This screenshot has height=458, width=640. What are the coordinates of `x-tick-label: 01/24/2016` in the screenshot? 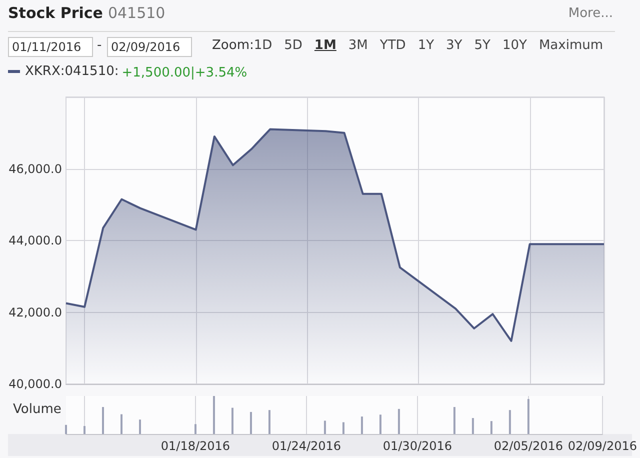 It's located at (307, 446).